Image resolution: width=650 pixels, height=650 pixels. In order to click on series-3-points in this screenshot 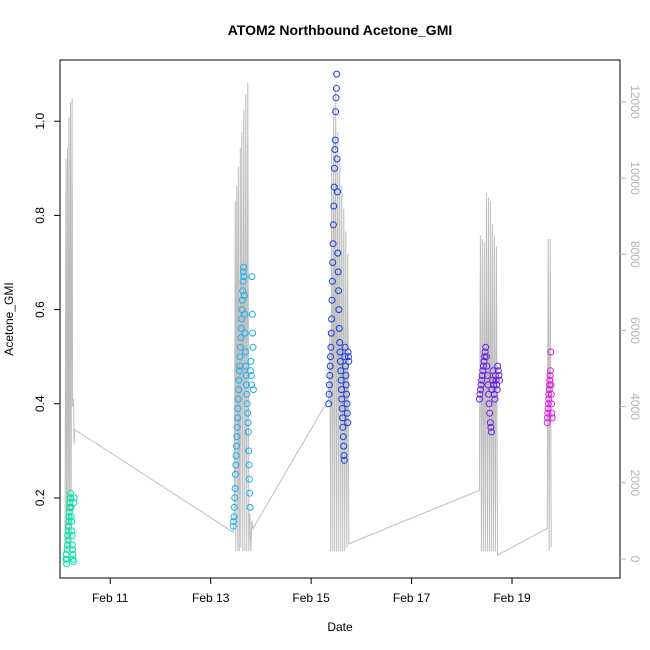, I will do `click(339, 267)`.